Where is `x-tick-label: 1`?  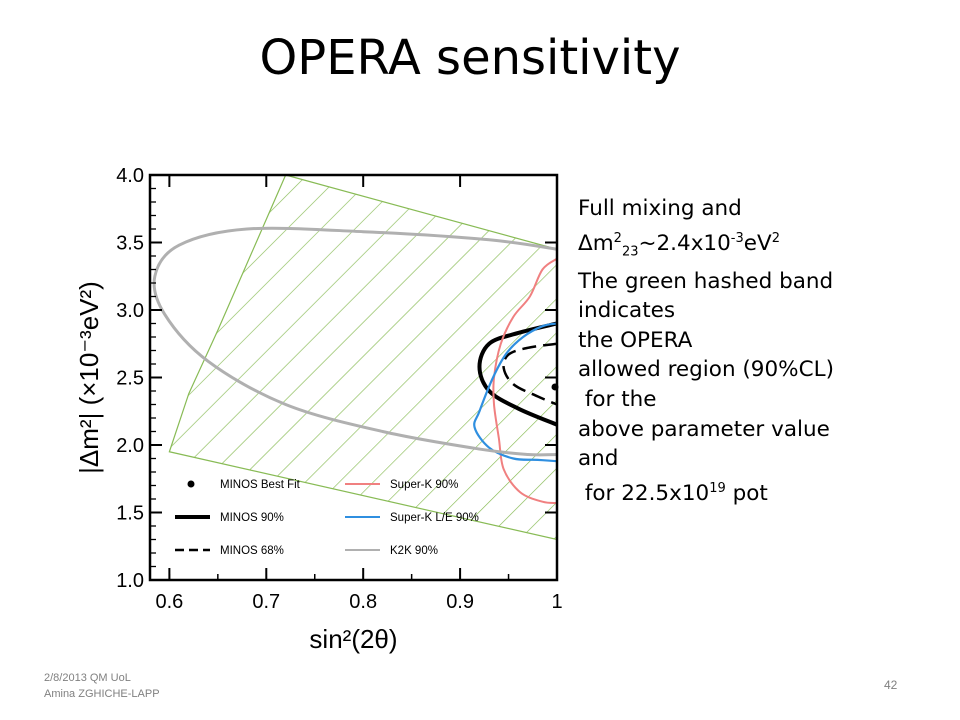 x-tick-label: 1 is located at coordinates (556, 602).